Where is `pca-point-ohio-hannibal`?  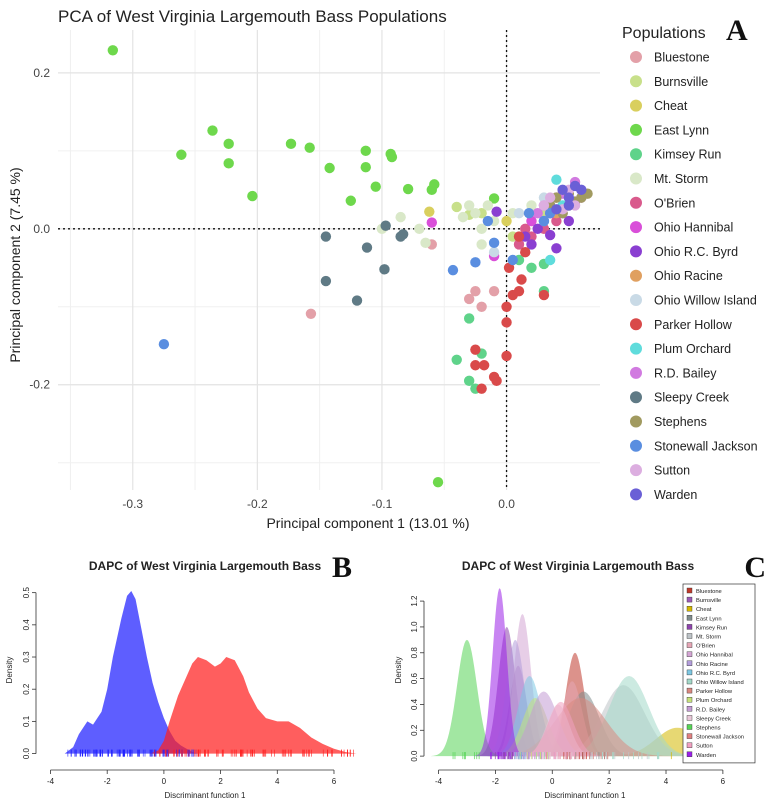 pca-point-ohio-hannibal is located at coordinates (431, 222).